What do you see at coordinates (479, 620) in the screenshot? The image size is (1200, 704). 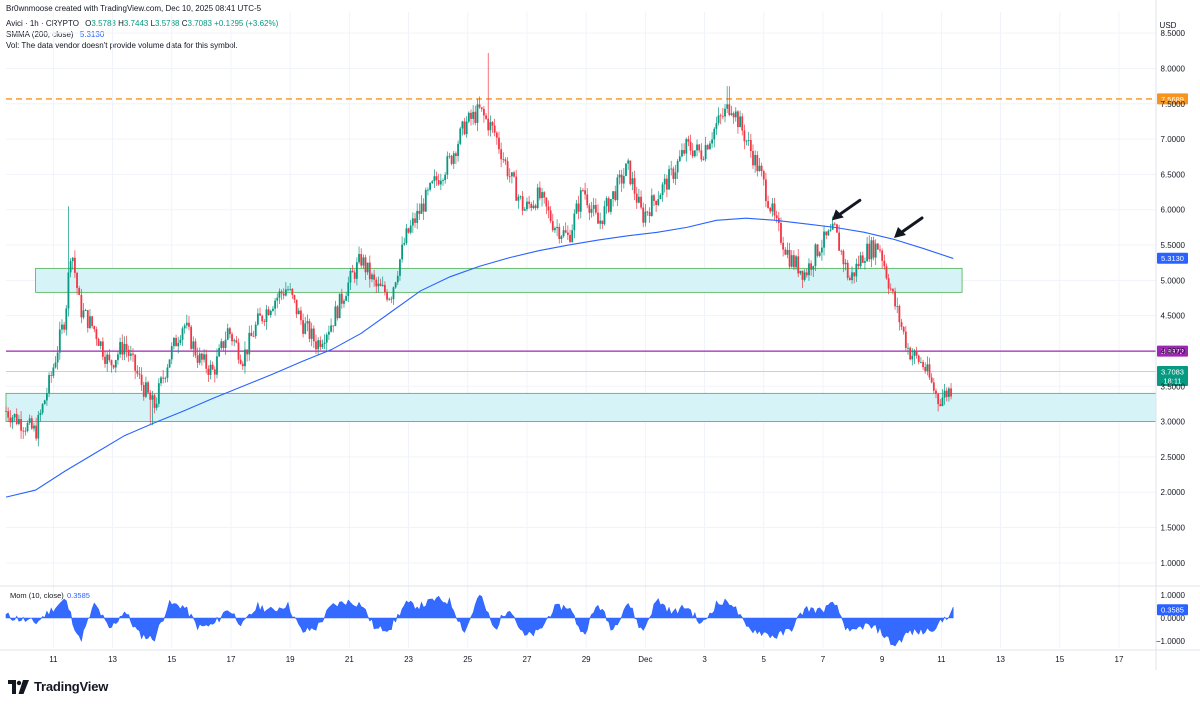 I see `momentum-area` at bounding box center [479, 620].